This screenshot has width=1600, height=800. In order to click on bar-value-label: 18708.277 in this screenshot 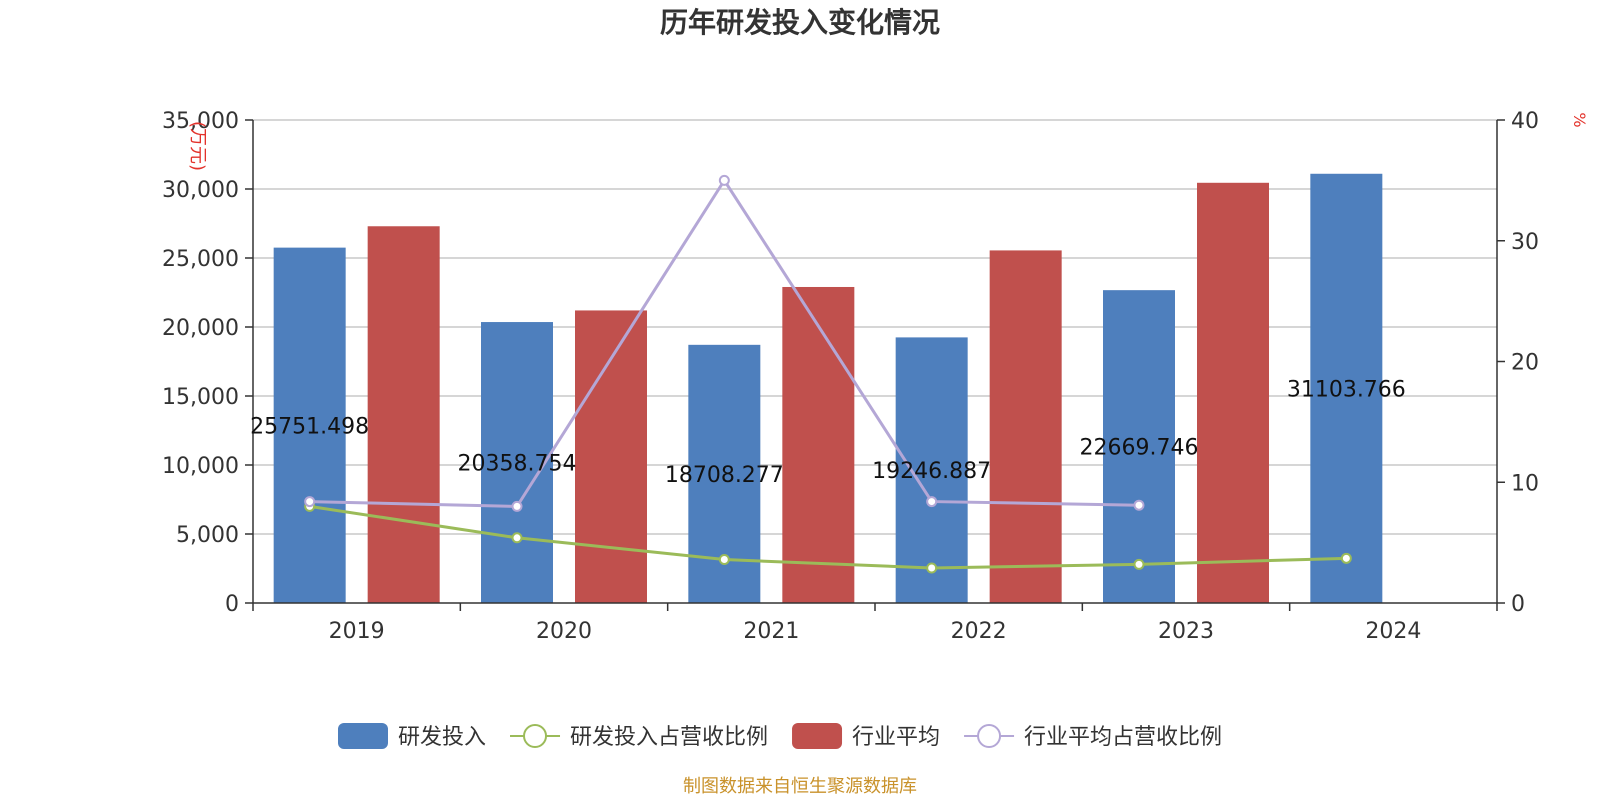, I will do `click(724, 475)`.